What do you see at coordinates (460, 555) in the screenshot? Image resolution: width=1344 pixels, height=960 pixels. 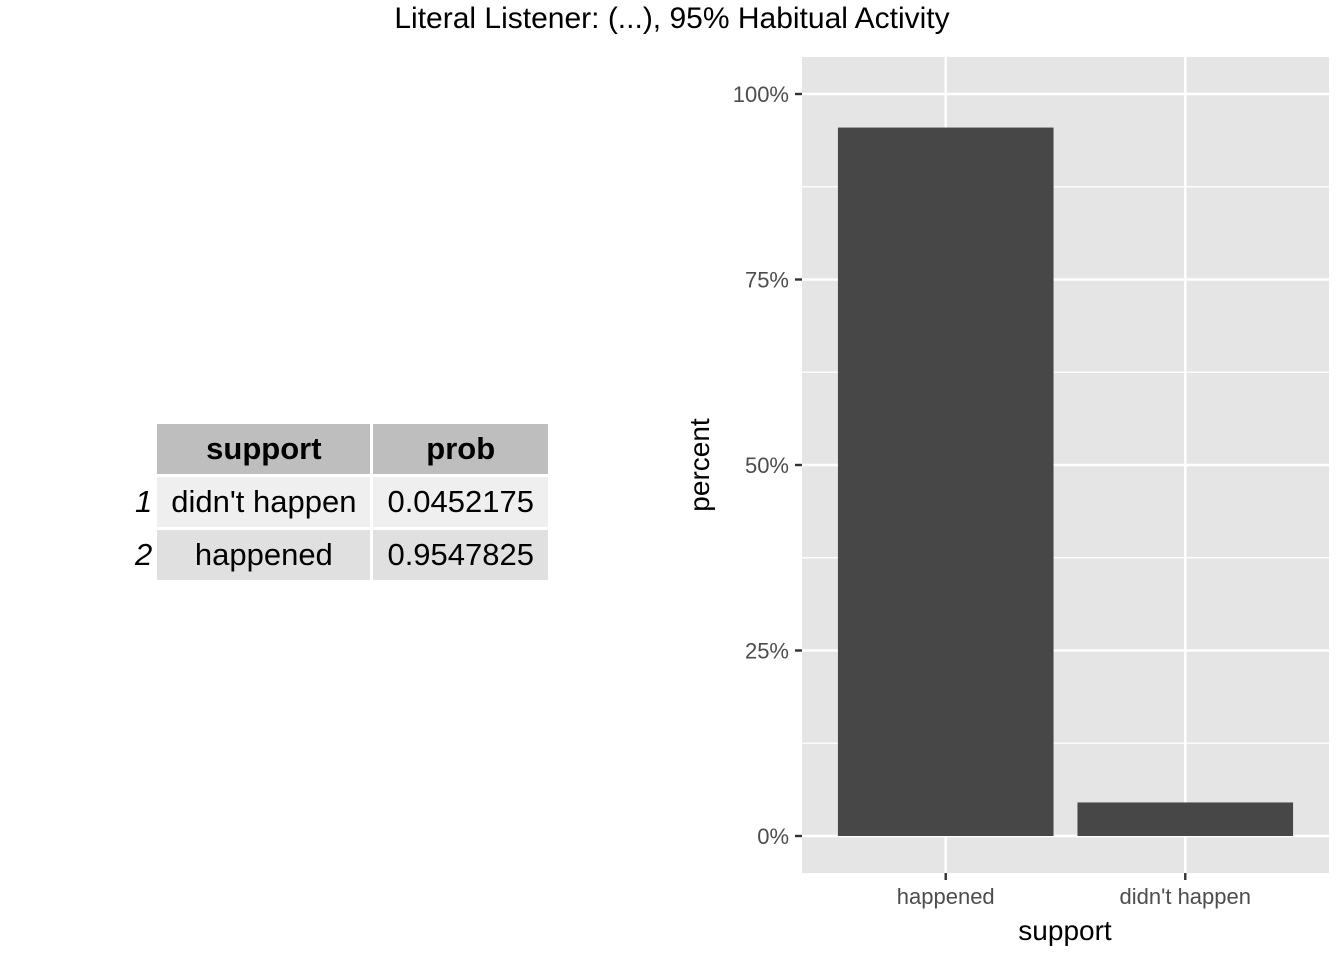 I see `prob-cell: 0.9547825` at bounding box center [460, 555].